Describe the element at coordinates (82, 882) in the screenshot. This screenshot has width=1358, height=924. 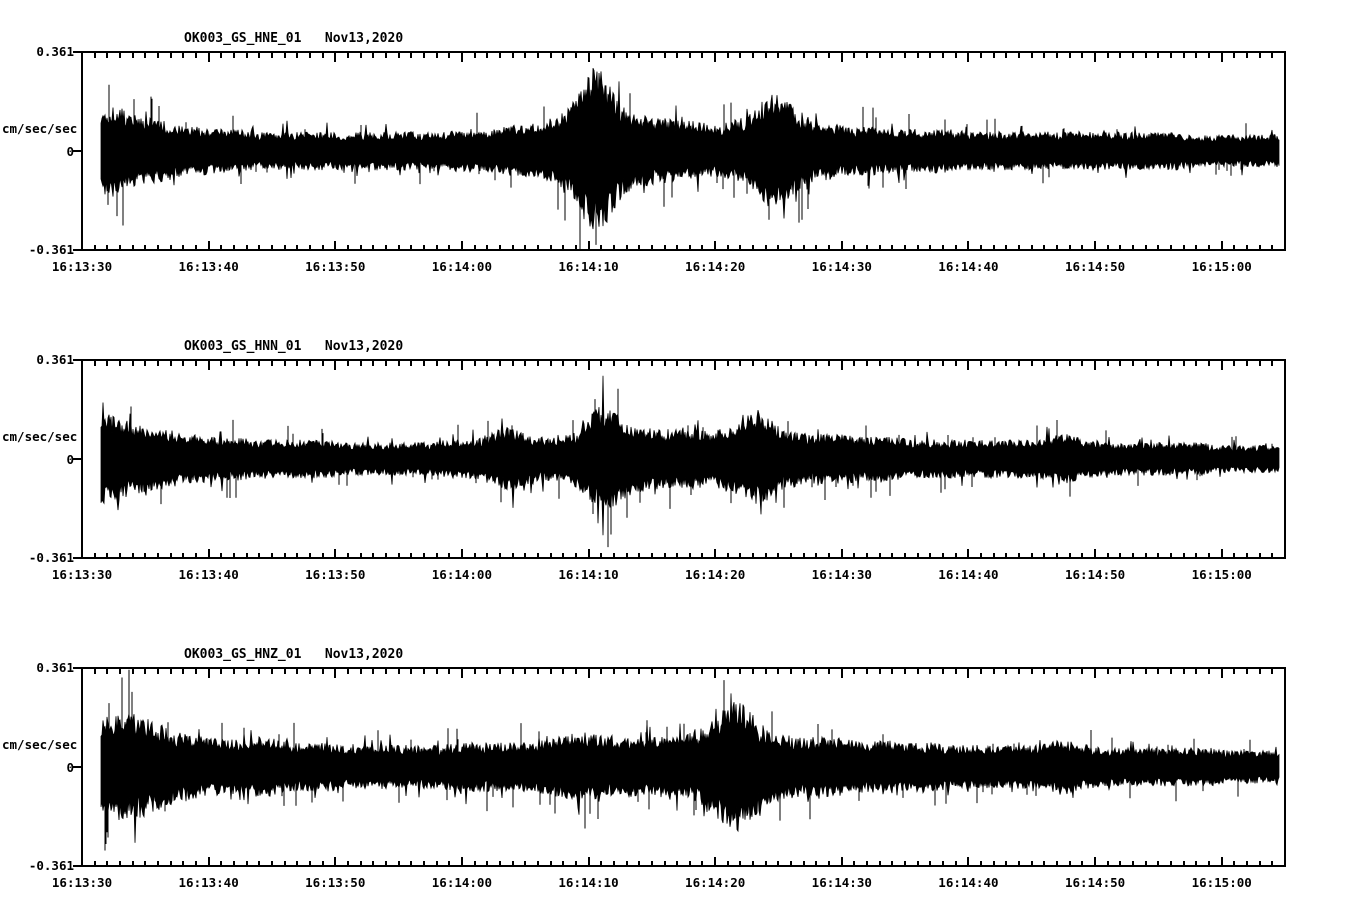
I see `x-axis-label: 16:13:30` at that location.